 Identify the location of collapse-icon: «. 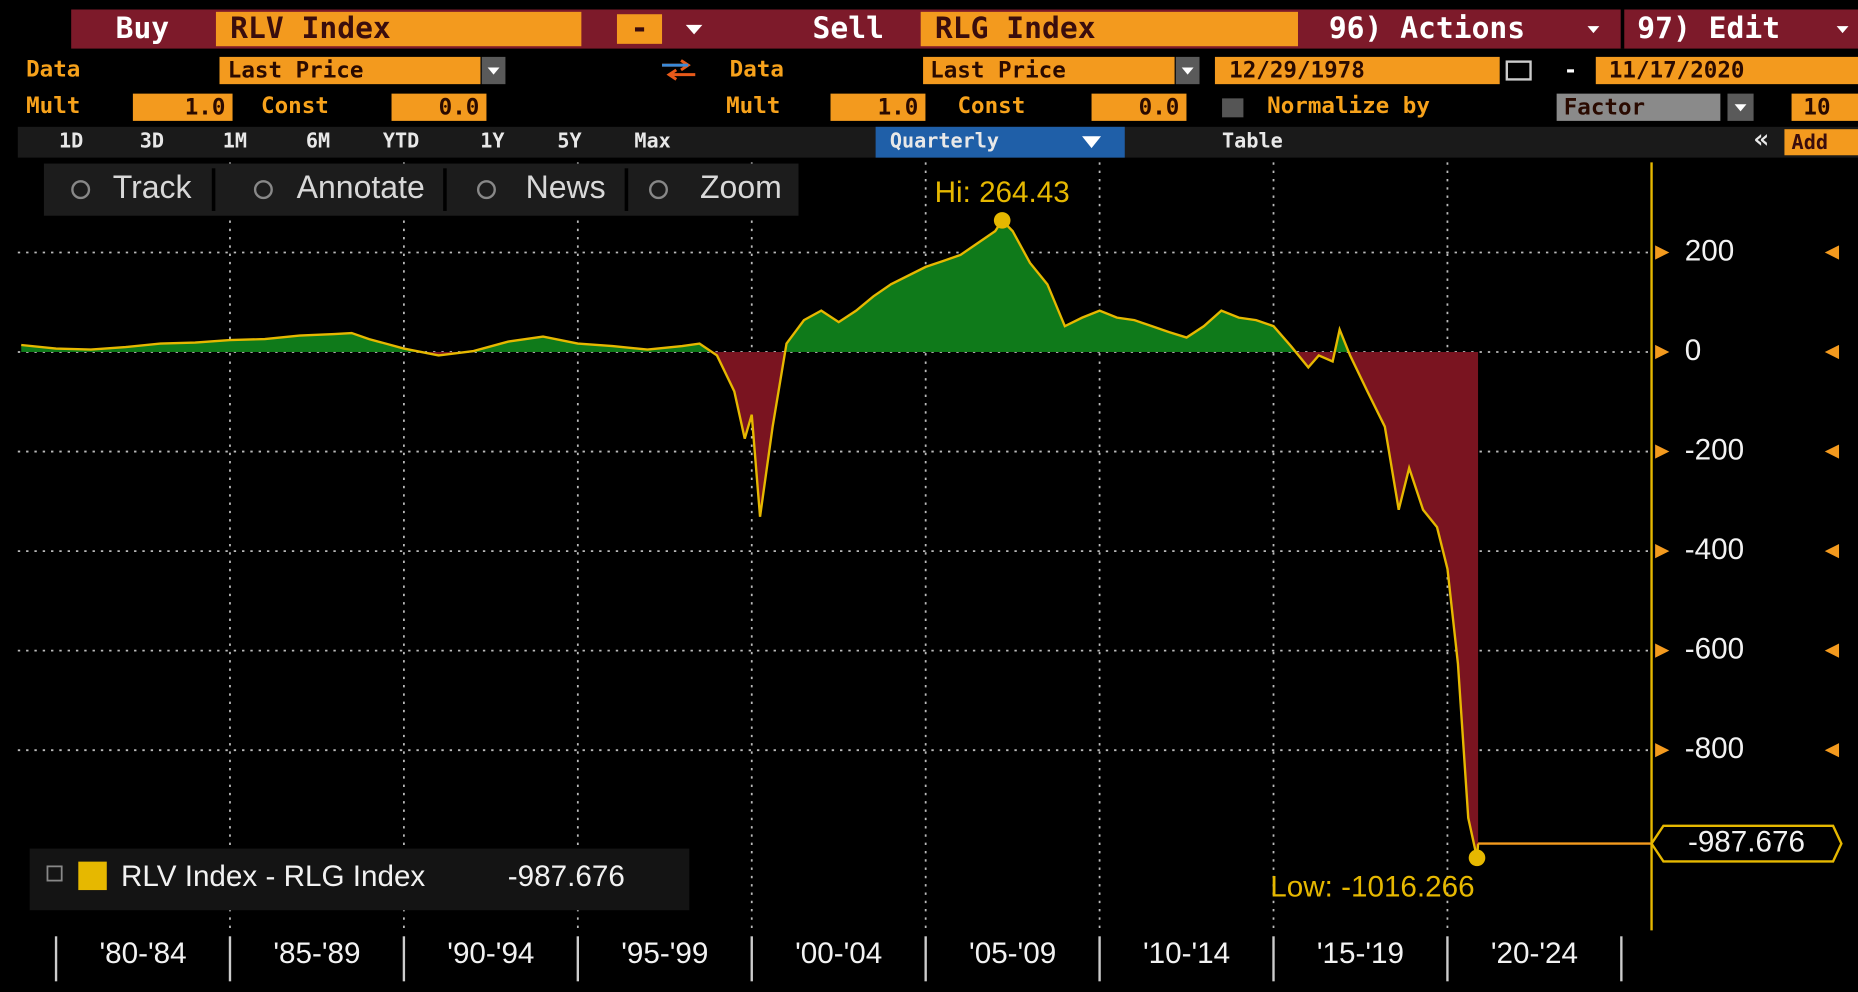
(1762, 139).